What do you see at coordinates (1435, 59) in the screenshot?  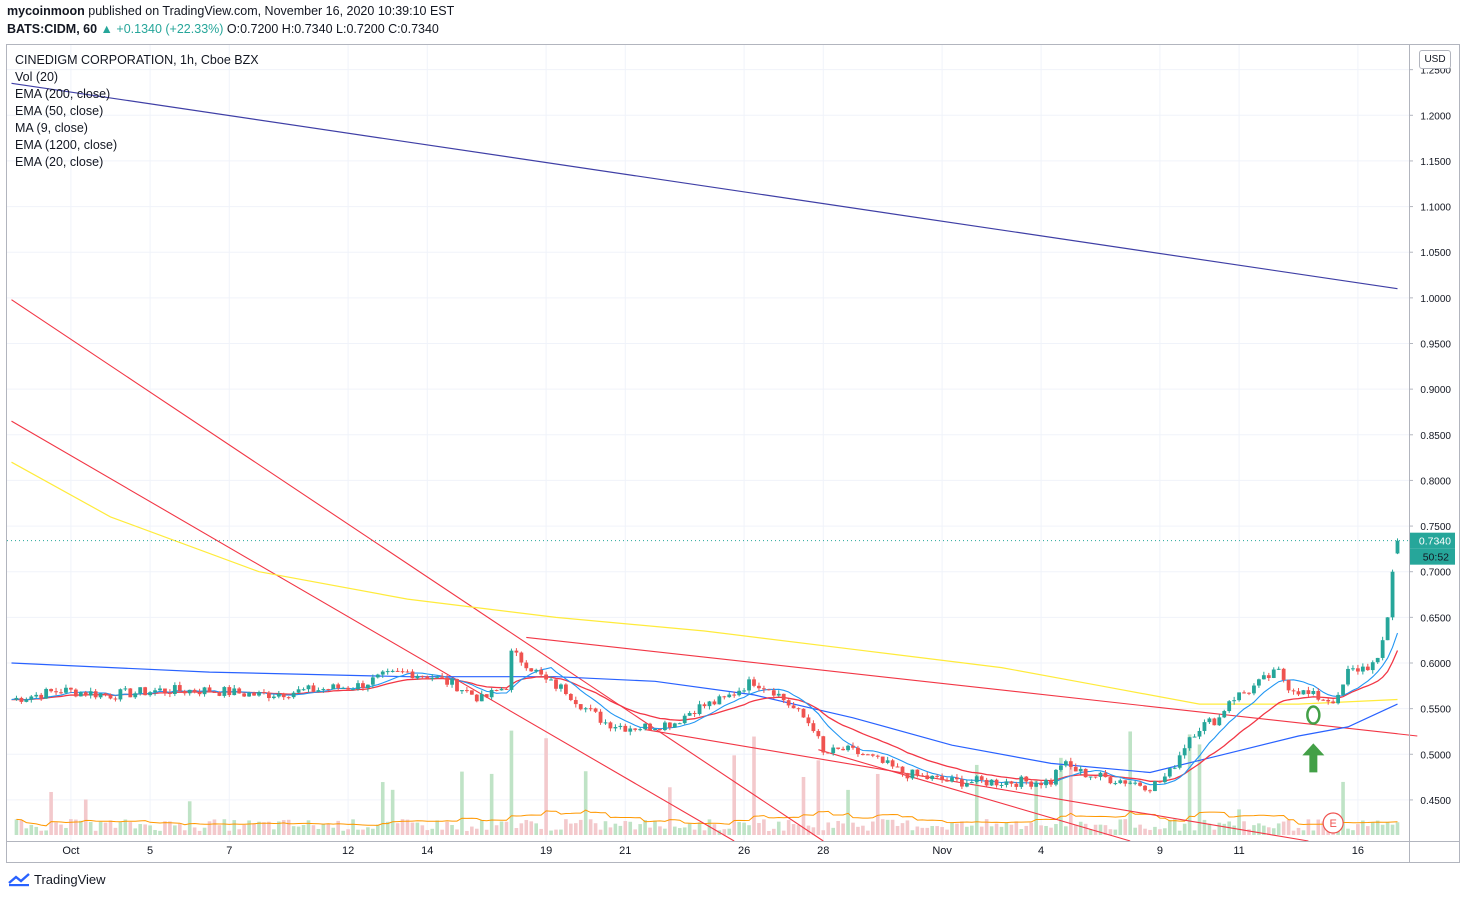 I see `currency-label: USD` at bounding box center [1435, 59].